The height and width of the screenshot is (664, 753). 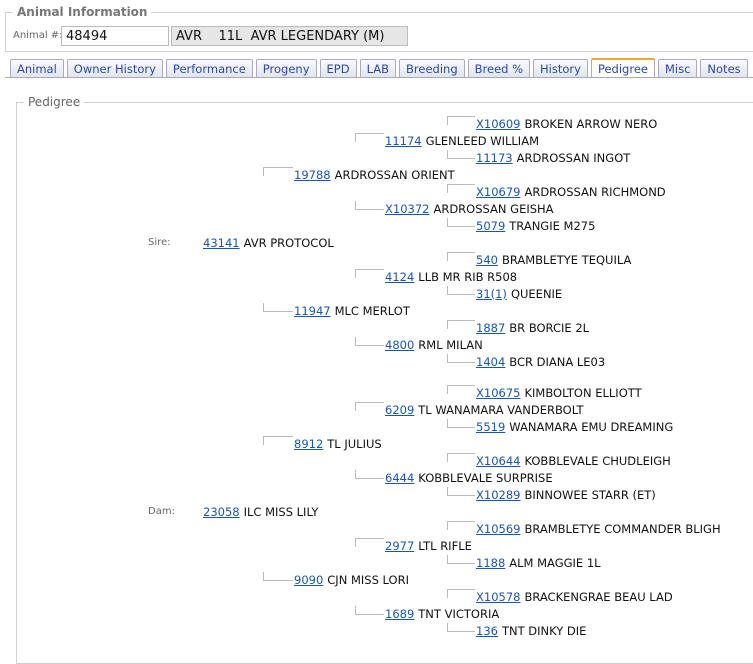 What do you see at coordinates (724, 68) in the screenshot?
I see `tab-notes: Notes` at bounding box center [724, 68].